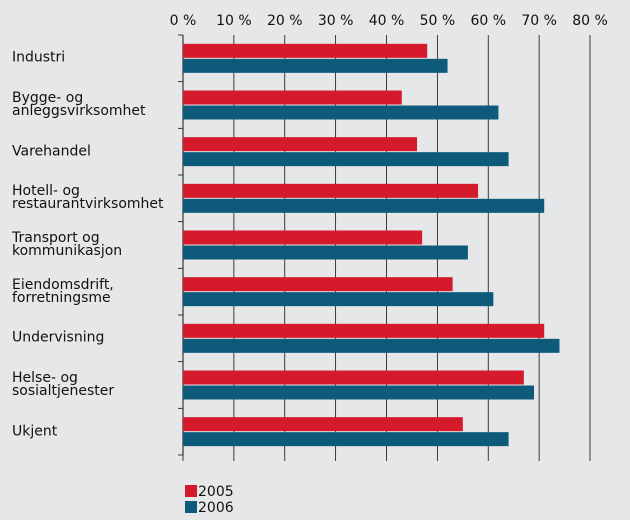 The image size is (630, 520). What do you see at coordinates (590, 21) in the screenshot?
I see `x-tick-label: 80 %` at bounding box center [590, 21].